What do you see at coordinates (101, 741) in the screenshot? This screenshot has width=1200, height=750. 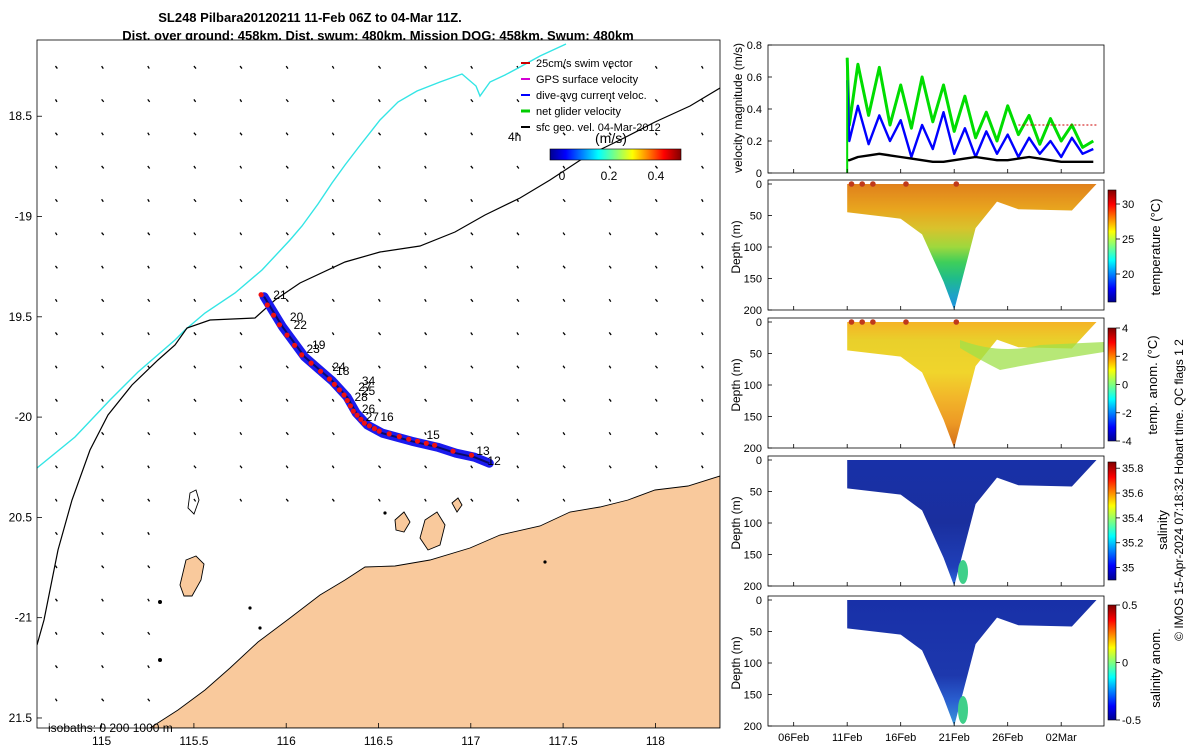 I see `map-x-tick-label: 115` at bounding box center [101, 741].